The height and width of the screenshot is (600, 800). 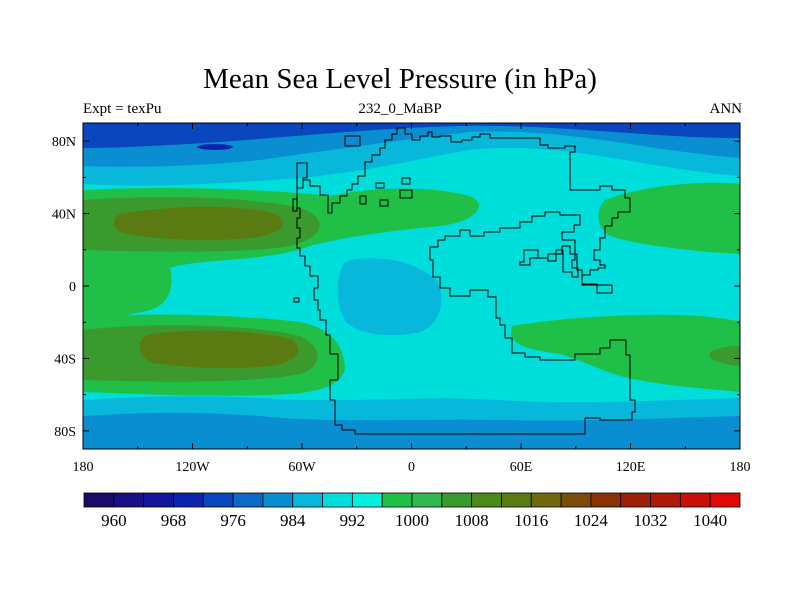 What do you see at coordinates (472, 520) in the screenshot?
I see `colorbar-label: 1008` at bounding box center [472, 520].